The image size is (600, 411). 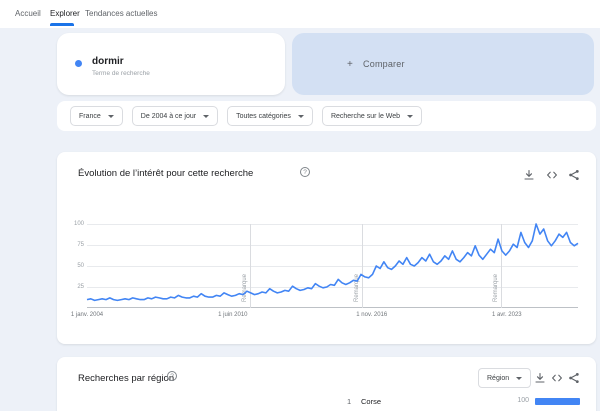 What do you see at coordinates (80, 286) in the screenshot?
I see `y-tick-label: 25` at bounding box center [80, 286].